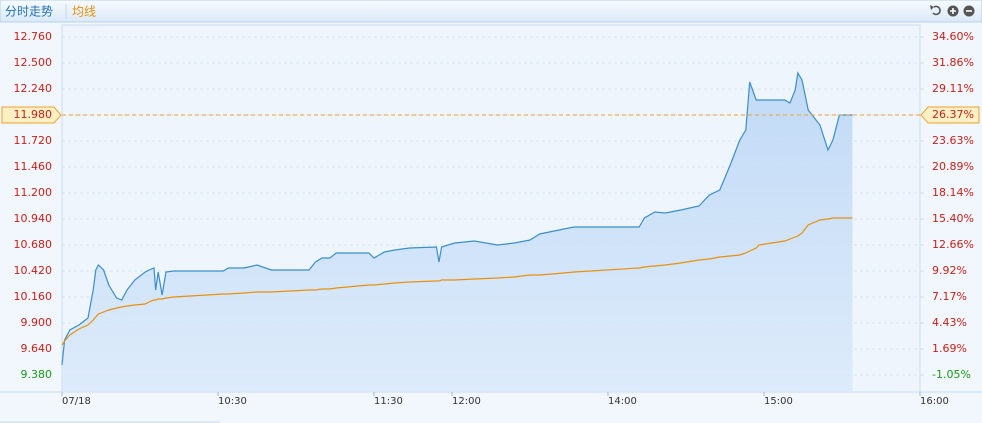 The width and height of the screenshot is (982, 423). What do you see at coordinates (33, 36) in the screenshot?
I see `y-tick-label: 12.760` at bounding box center [33, 36].